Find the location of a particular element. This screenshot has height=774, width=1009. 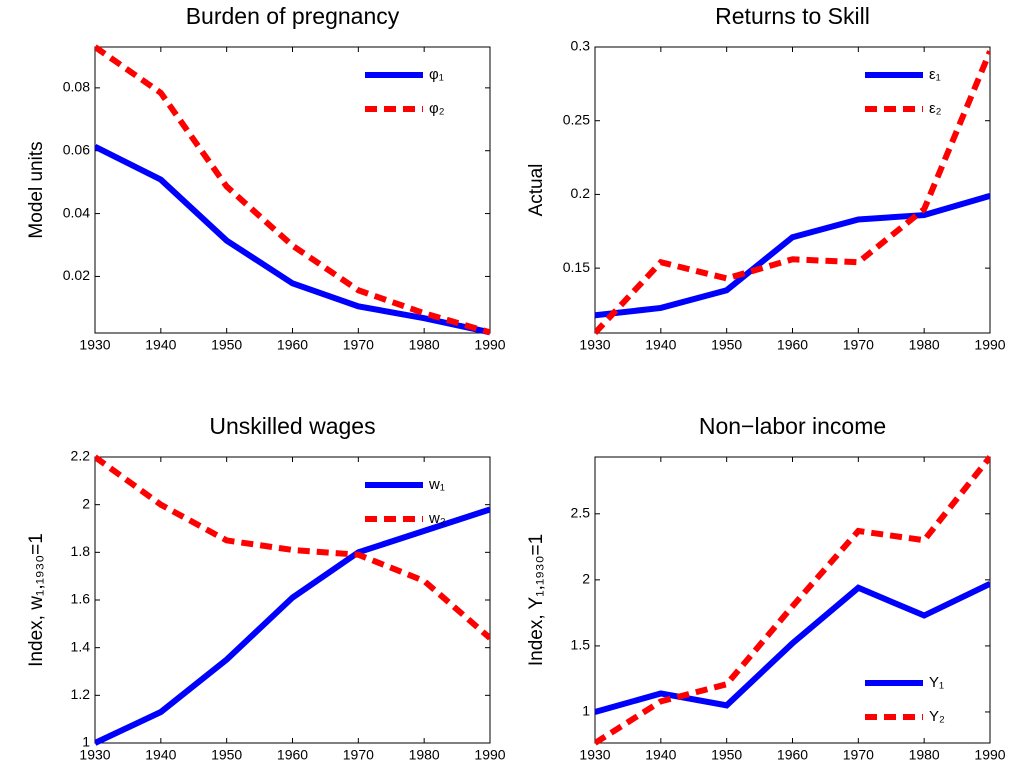

y-tick-label: 0.08 is located at coordinates (76, 87).